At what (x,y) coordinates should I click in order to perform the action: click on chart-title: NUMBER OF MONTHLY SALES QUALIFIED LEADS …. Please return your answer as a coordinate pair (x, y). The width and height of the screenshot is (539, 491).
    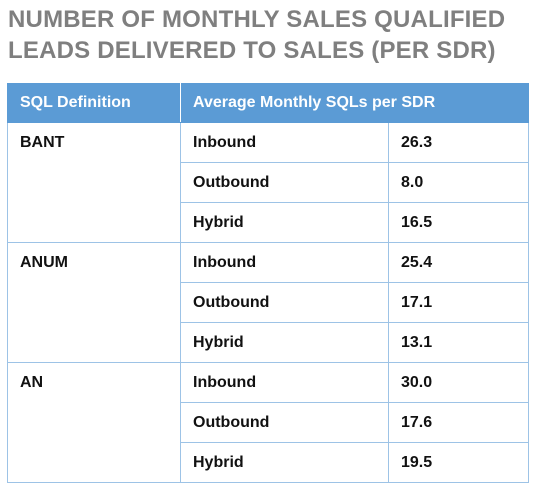
    Looking at the image, I should click on (270, 35).